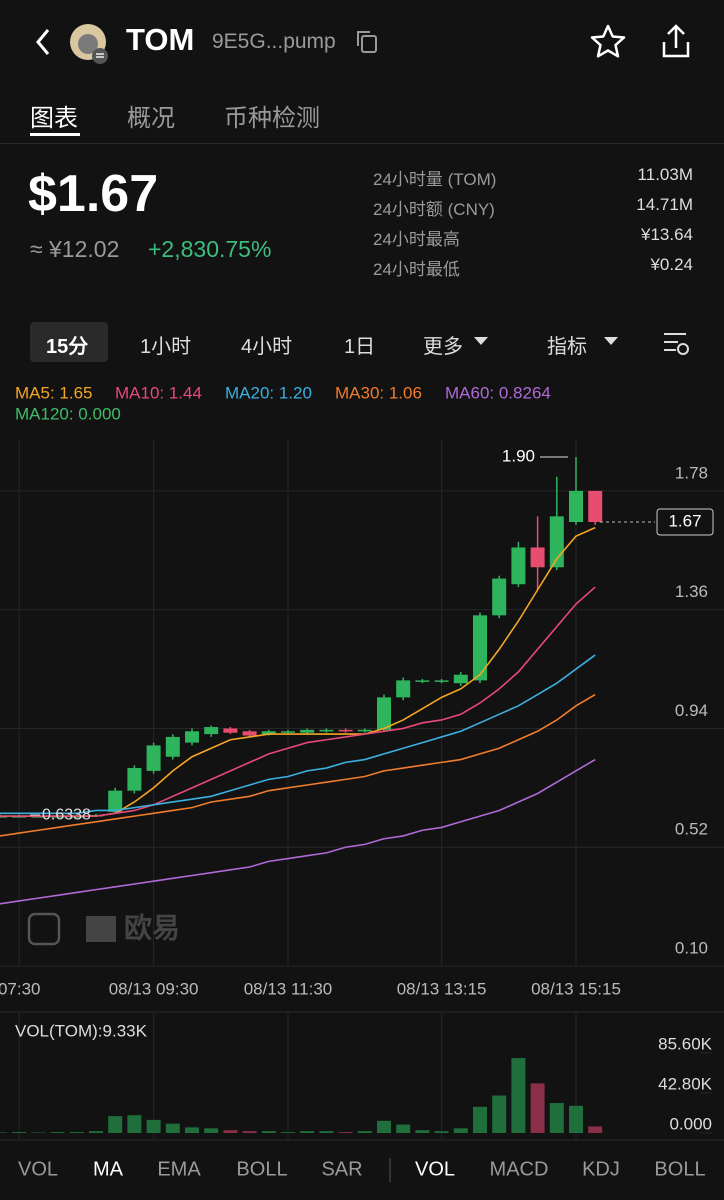 This screenshot has height=1200, width=724. What do you see at coordinates (152, 927) in the screenshot?
I see `watermark-text: 欧易` at bounding box center [152, 927].